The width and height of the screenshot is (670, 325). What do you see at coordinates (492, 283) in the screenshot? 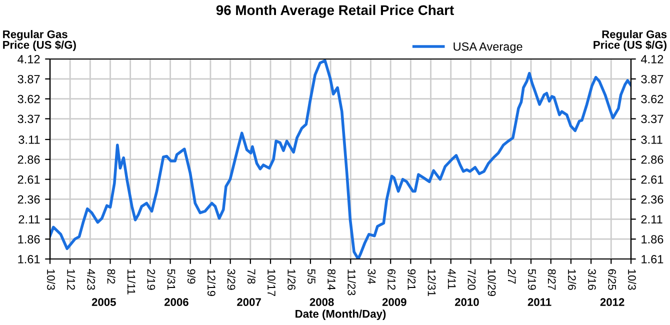
I see `x-tick-label: 10/29` at bounding box center [492, 283].